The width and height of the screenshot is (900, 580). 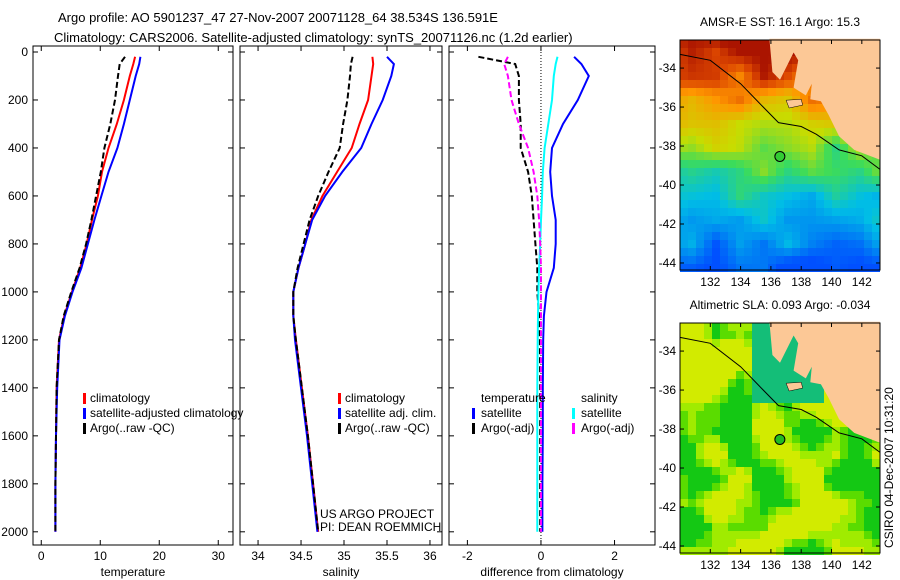 What do you see at coordinates (668, 107) in the screenshot?
I see `y-tick-label: -36` at bounding box center [668, 107].